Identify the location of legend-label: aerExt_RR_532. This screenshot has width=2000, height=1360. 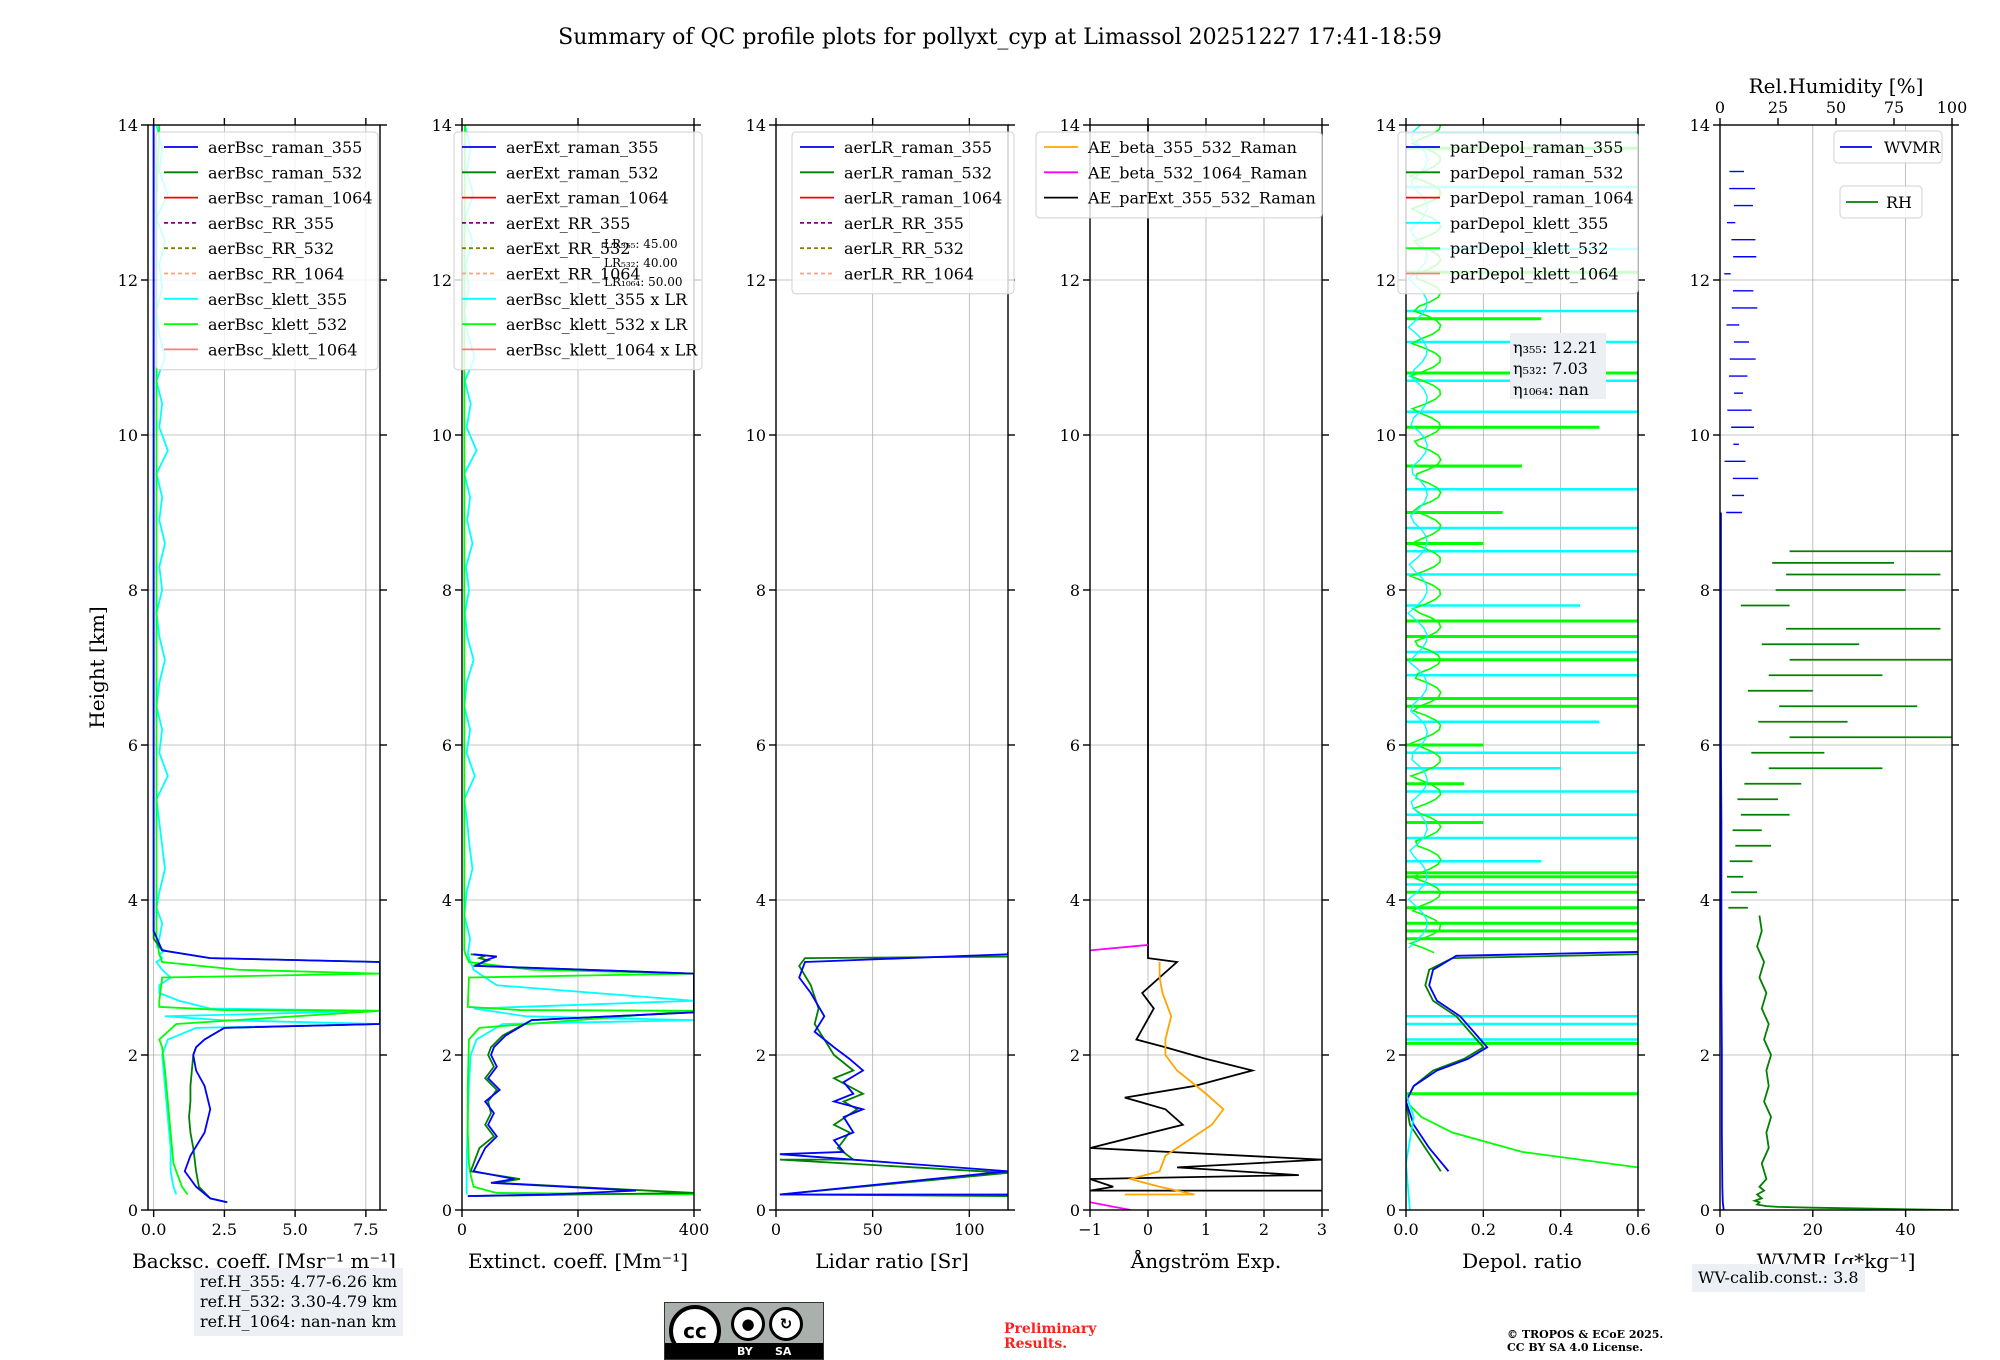
(568, 248).